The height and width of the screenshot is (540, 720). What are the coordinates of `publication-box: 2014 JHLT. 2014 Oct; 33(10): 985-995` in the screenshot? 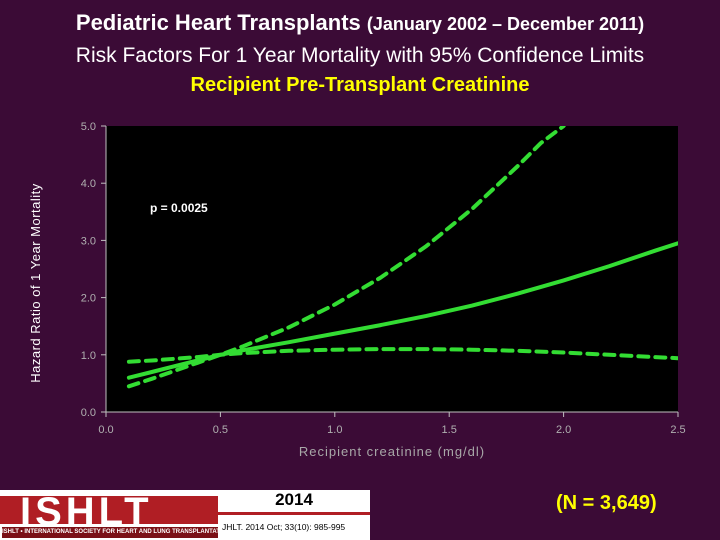 It's located at (294, 515).